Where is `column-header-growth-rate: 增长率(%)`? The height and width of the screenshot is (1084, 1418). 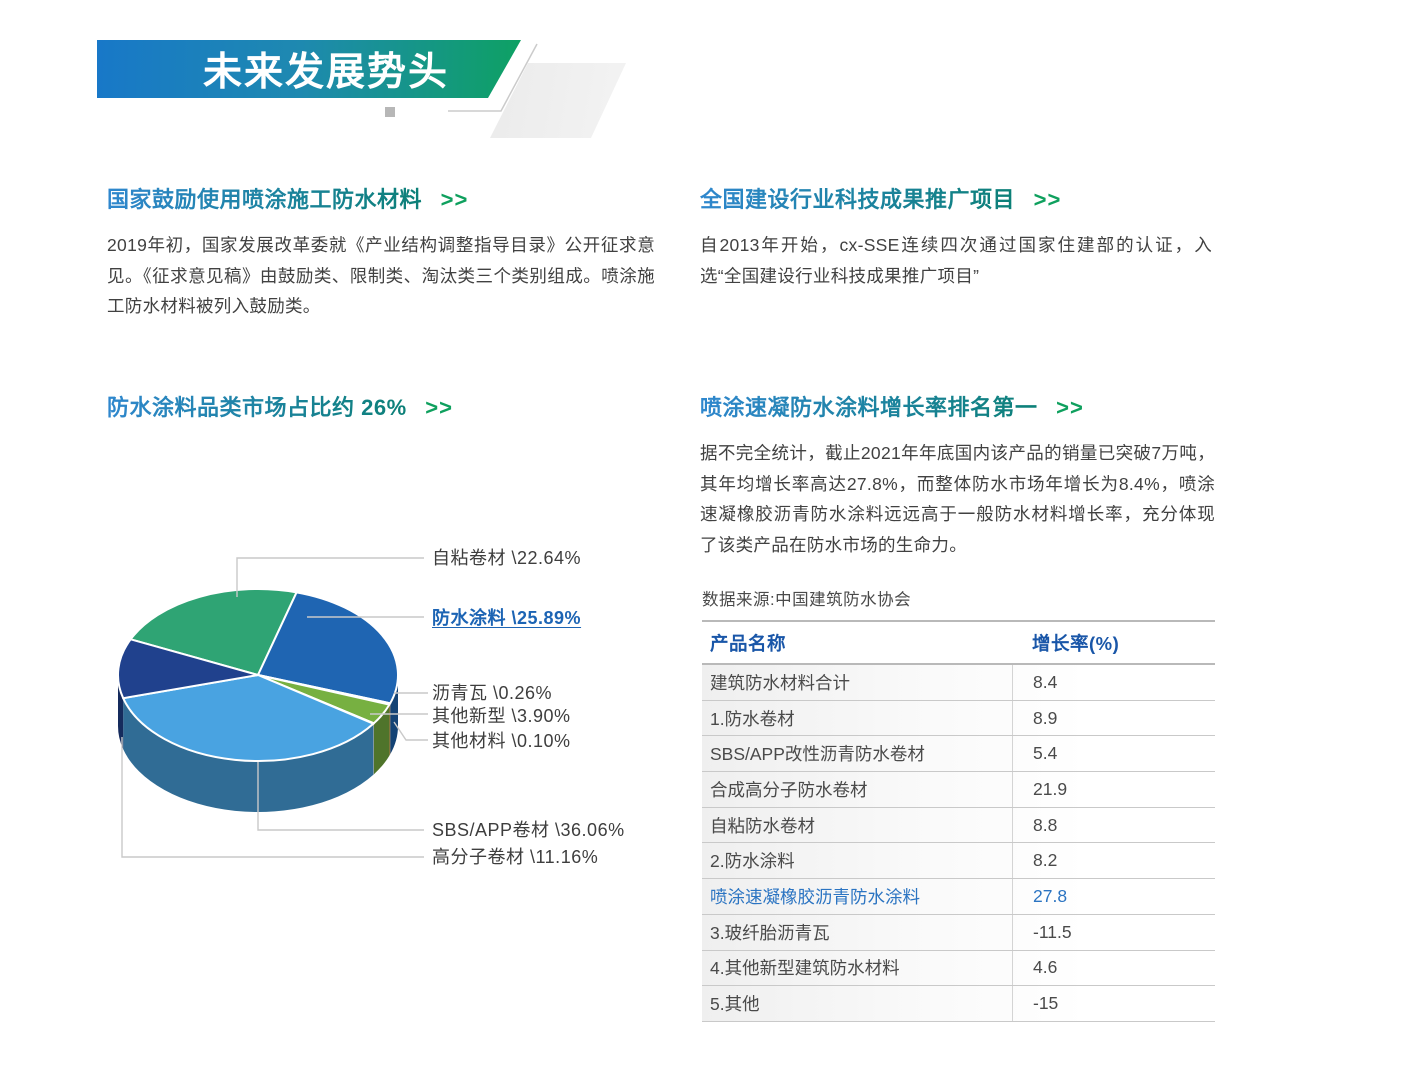 column-header-growth-rate: 增长率(%) is located at coordinates (1076, 643).